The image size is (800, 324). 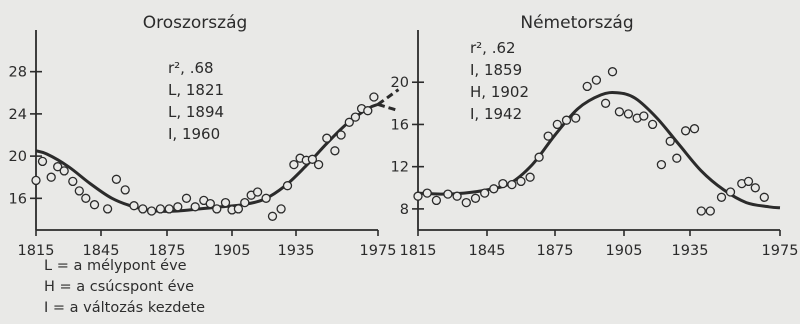 What do you see at coordinates (18, 115) in the screenshot?
I see `y-tick-label: 24` at bounding box center [18, 115].